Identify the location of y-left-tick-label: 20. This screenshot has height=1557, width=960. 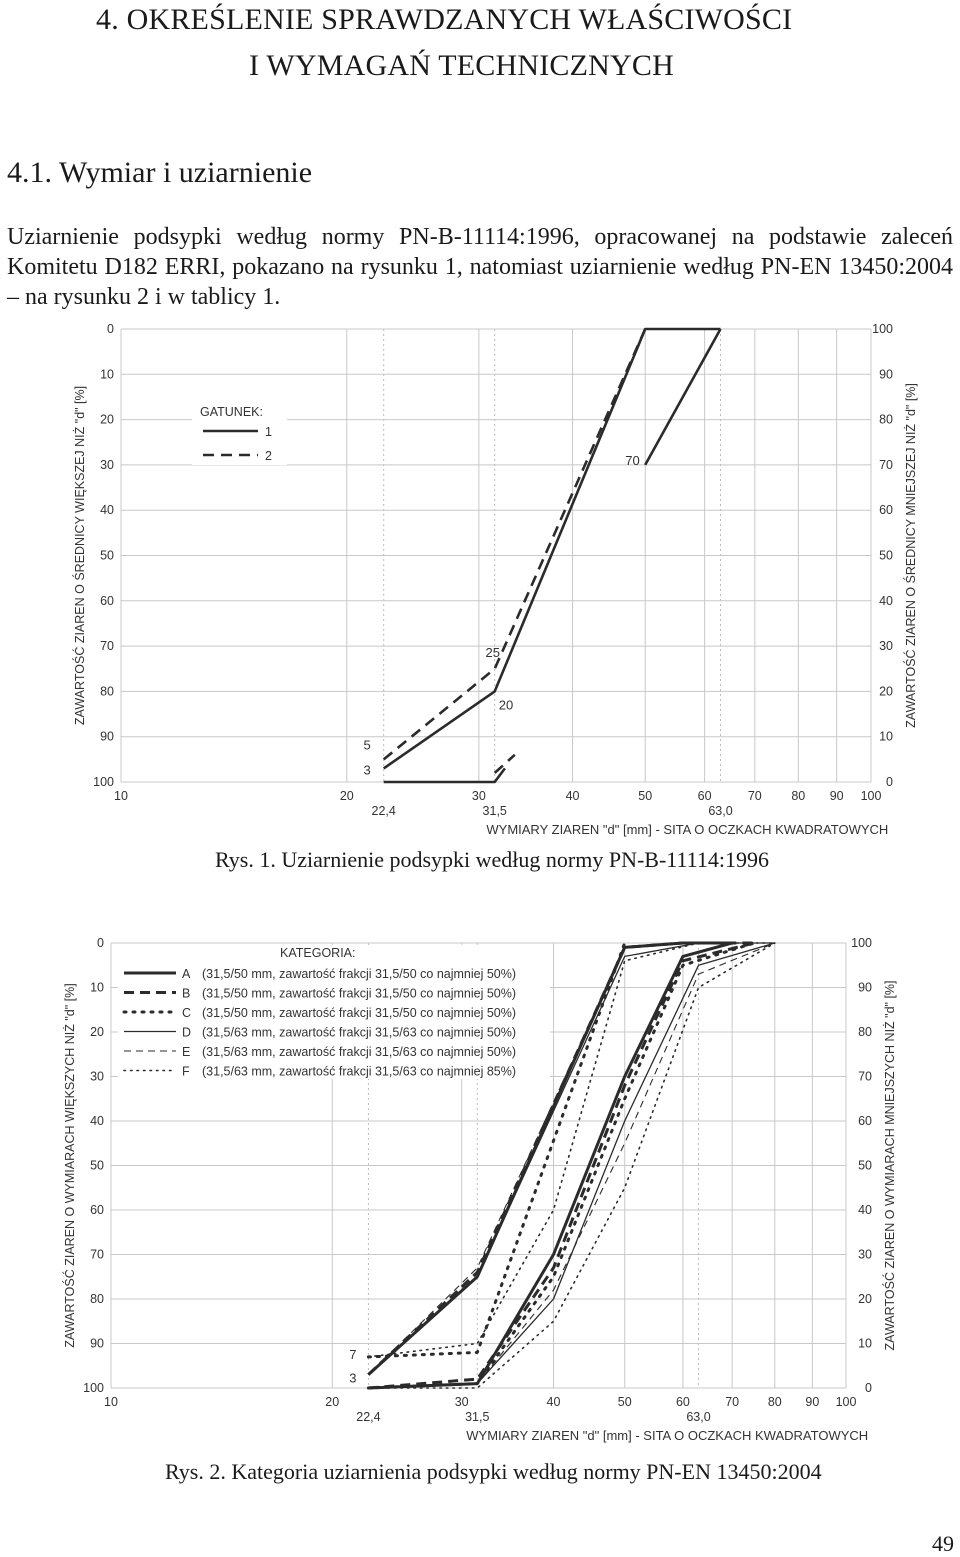
(107, 420).